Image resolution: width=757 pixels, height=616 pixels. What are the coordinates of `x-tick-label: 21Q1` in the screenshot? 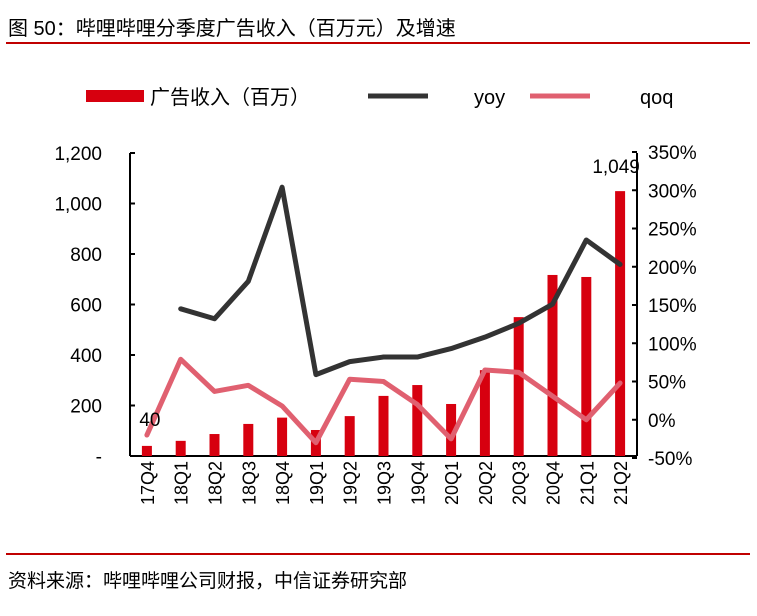 It's located at (587, 483).